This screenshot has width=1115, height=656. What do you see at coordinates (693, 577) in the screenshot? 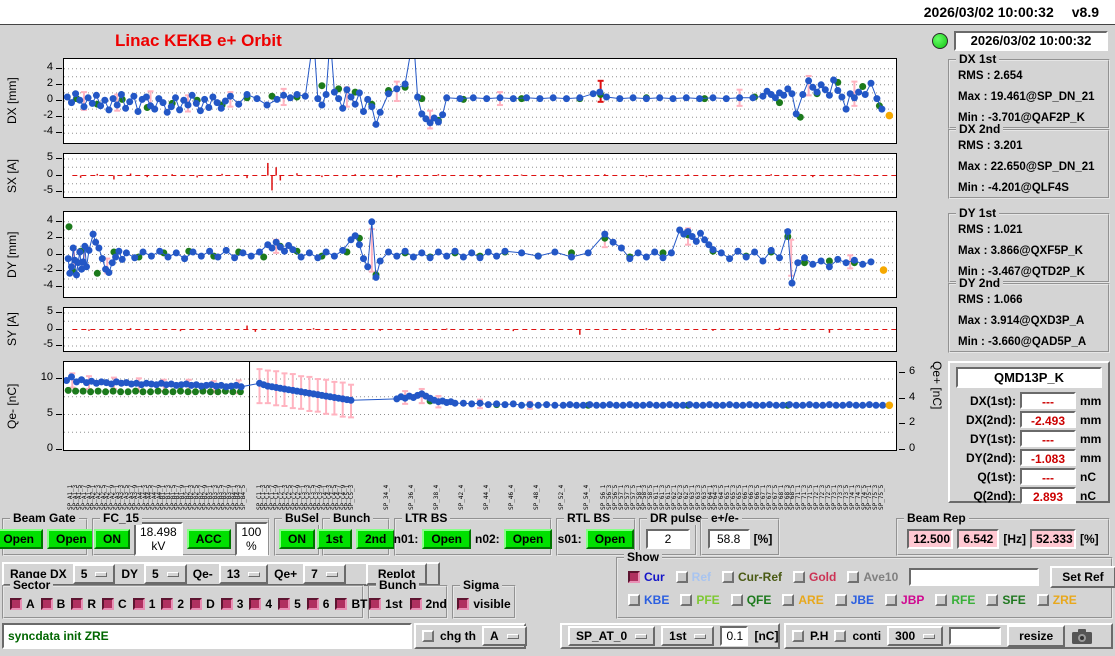
I see `show-ref-item: Ref` at bounding box center [693, 577].